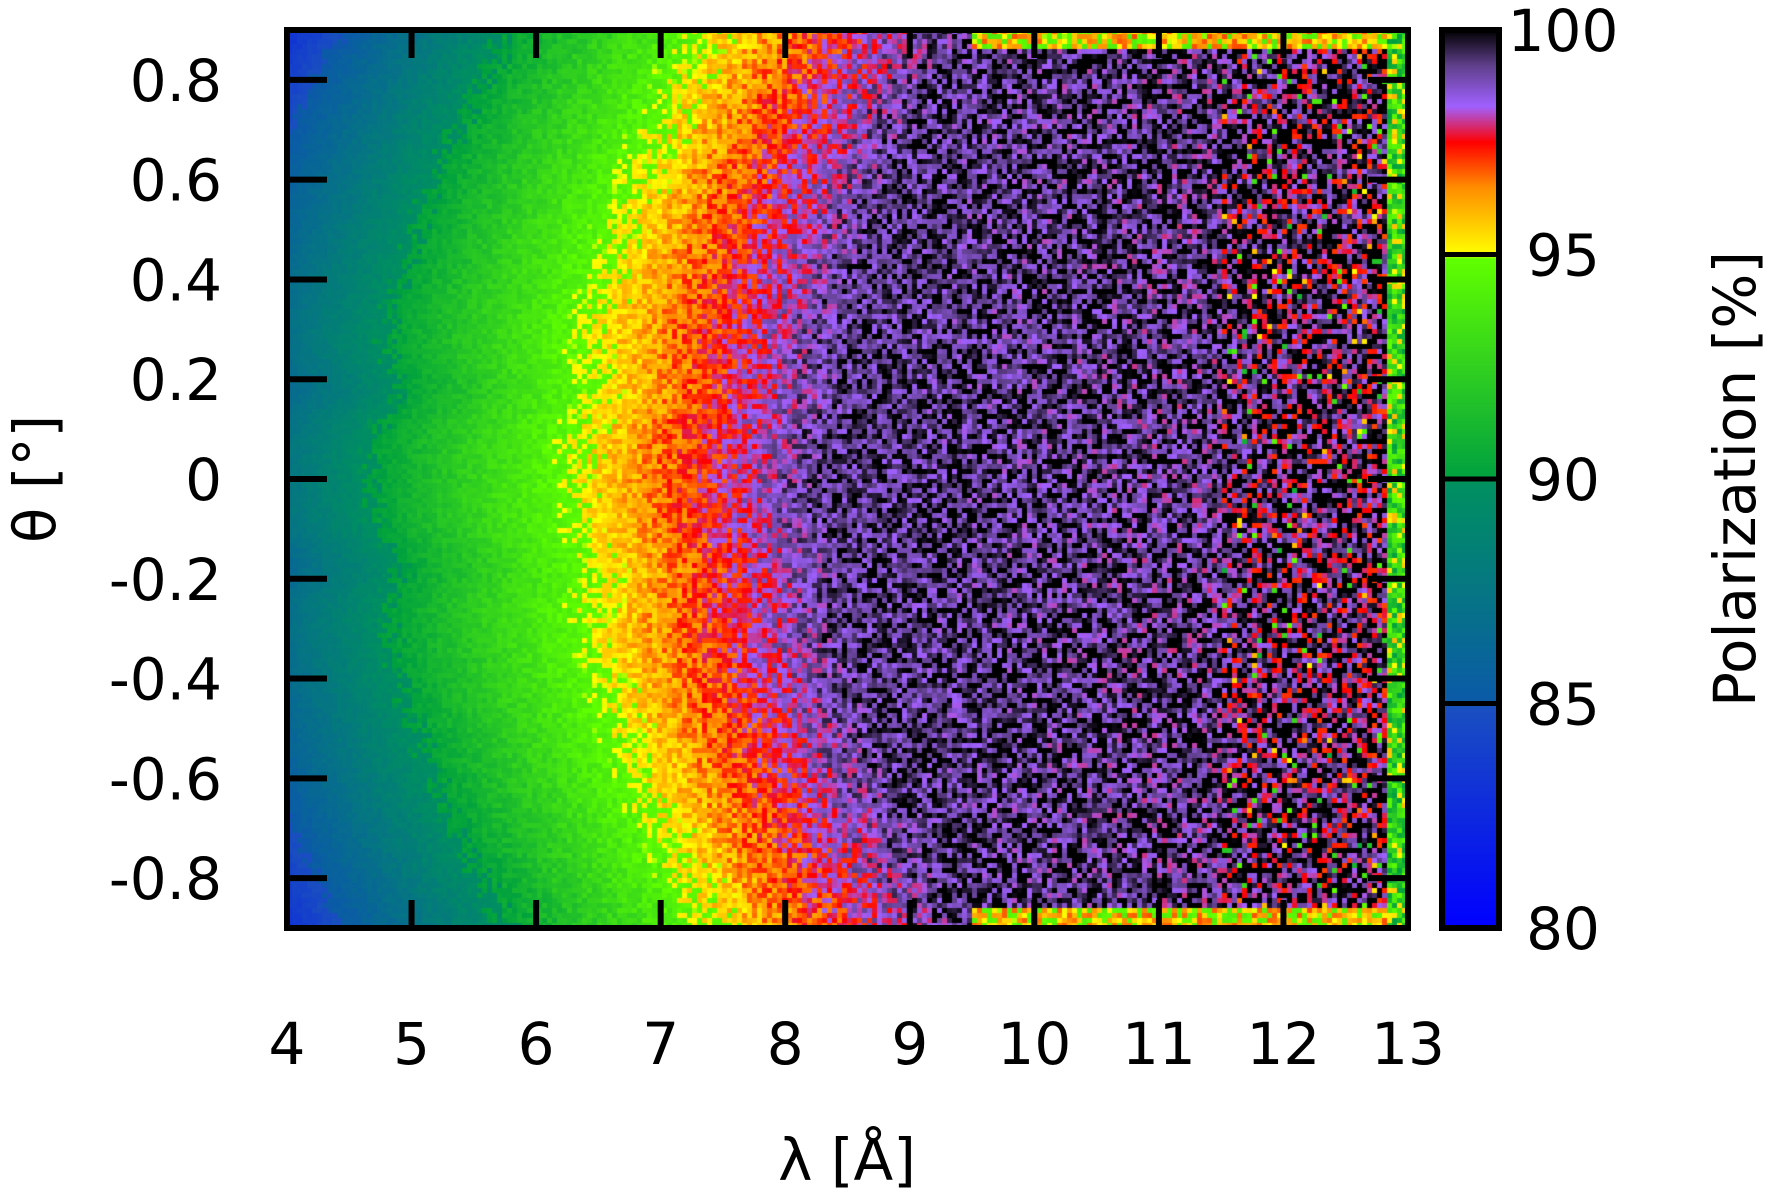  I want to click on y-tick-label: -0.2, so click(165, 580).